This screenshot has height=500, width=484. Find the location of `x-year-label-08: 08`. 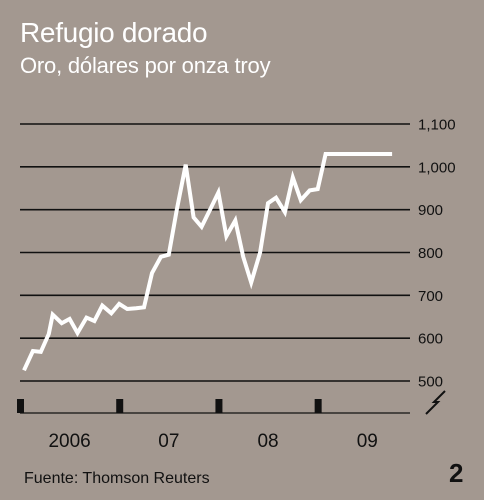

x-year-label-08: 08 is located at coordinates (267, 441).